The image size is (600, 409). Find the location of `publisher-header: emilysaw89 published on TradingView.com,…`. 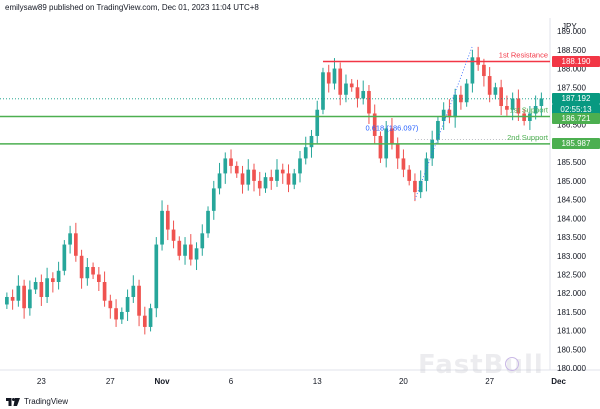

publisher-header: emilysaw89 published on TradingView.com,… is located at coordinates (132, 7).